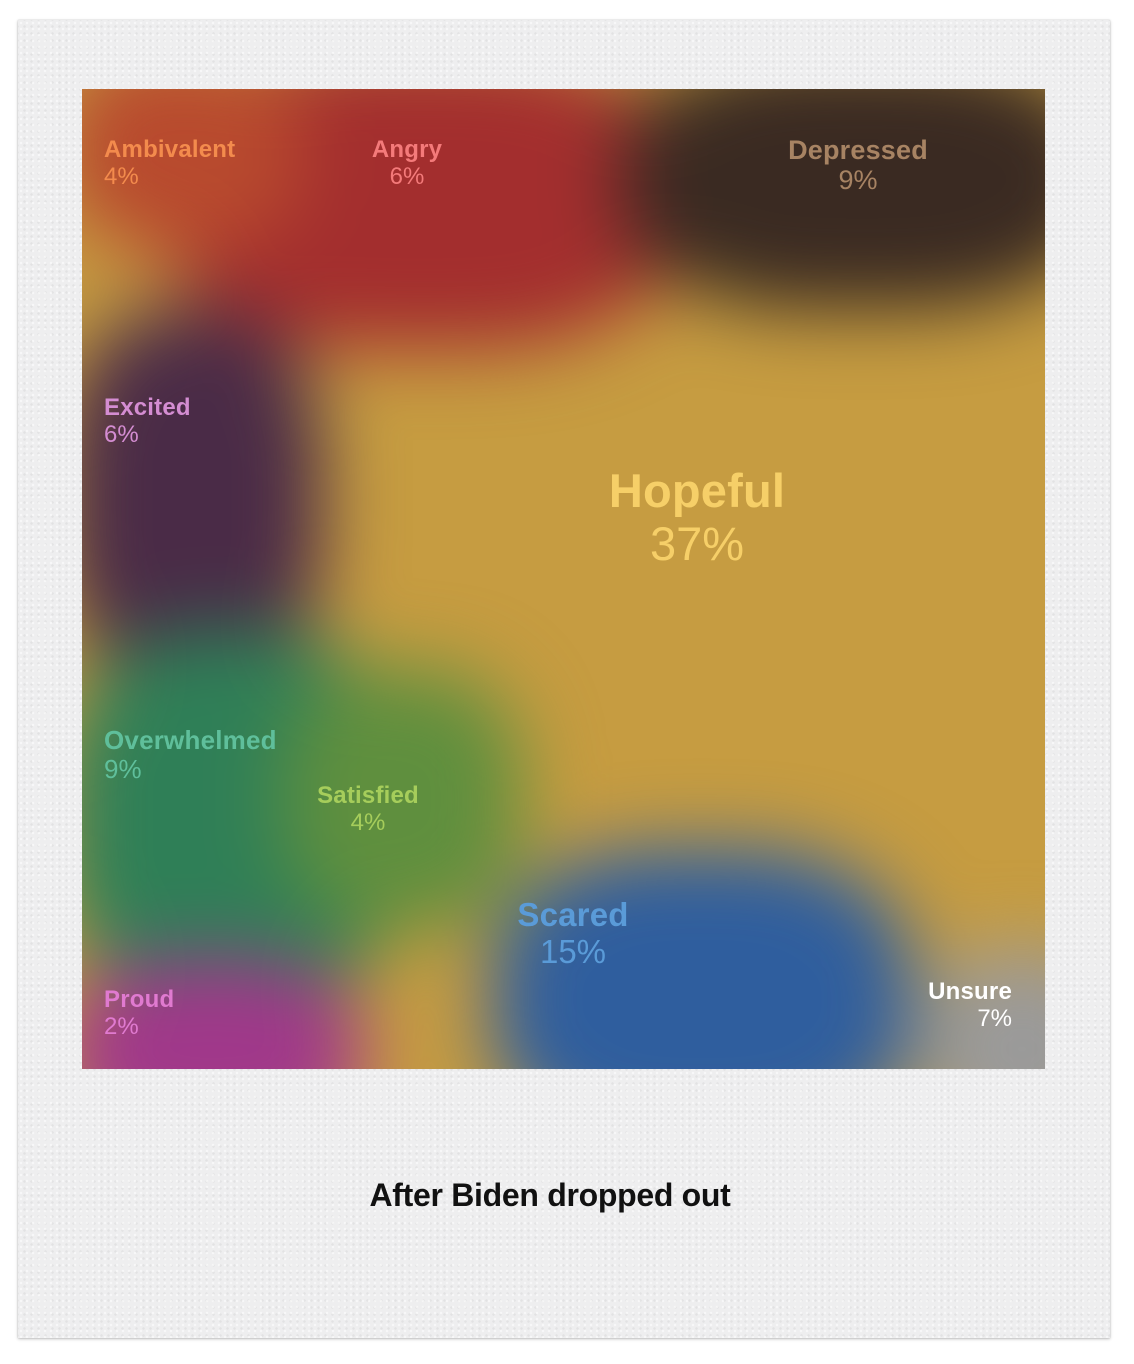 The height and width of the screenshot is (1364, 1134). What do you see at coordinates (170, 163) in the screenshot?
I see `label-ambivalent: Ambivalent 4%` at bounding box center [170, 163].